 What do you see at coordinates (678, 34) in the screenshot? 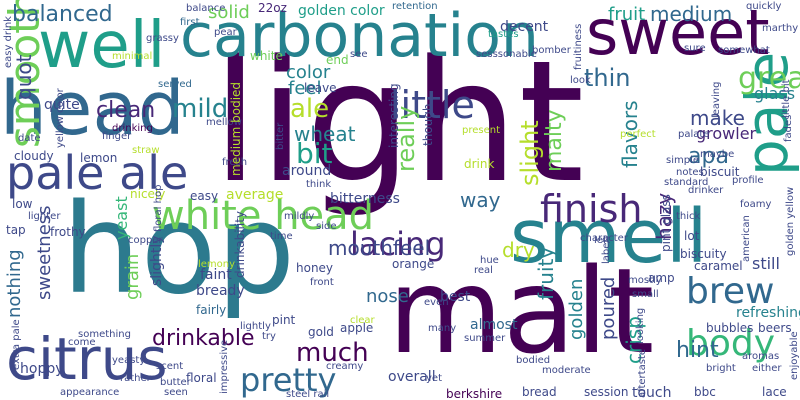
I see `word-sweet: sweet` at bounding box center [678, 34].